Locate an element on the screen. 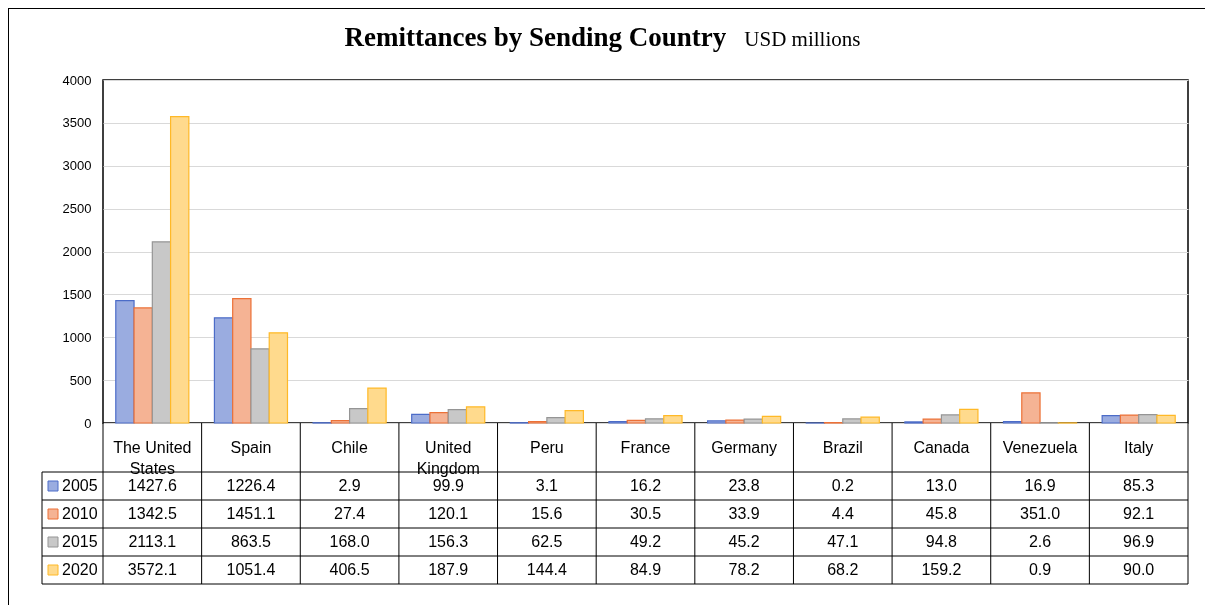 Image resolution: width=1205 pixels, height=605 pixels. y-tick-label: 3500 is located at coordinates (77, 123).